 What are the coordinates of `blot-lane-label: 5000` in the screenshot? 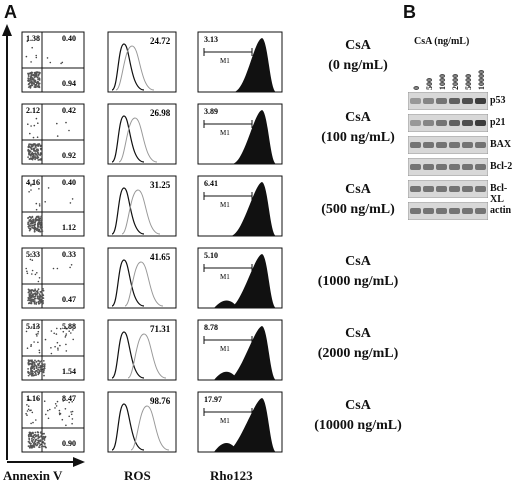 It's located at (468, 82).